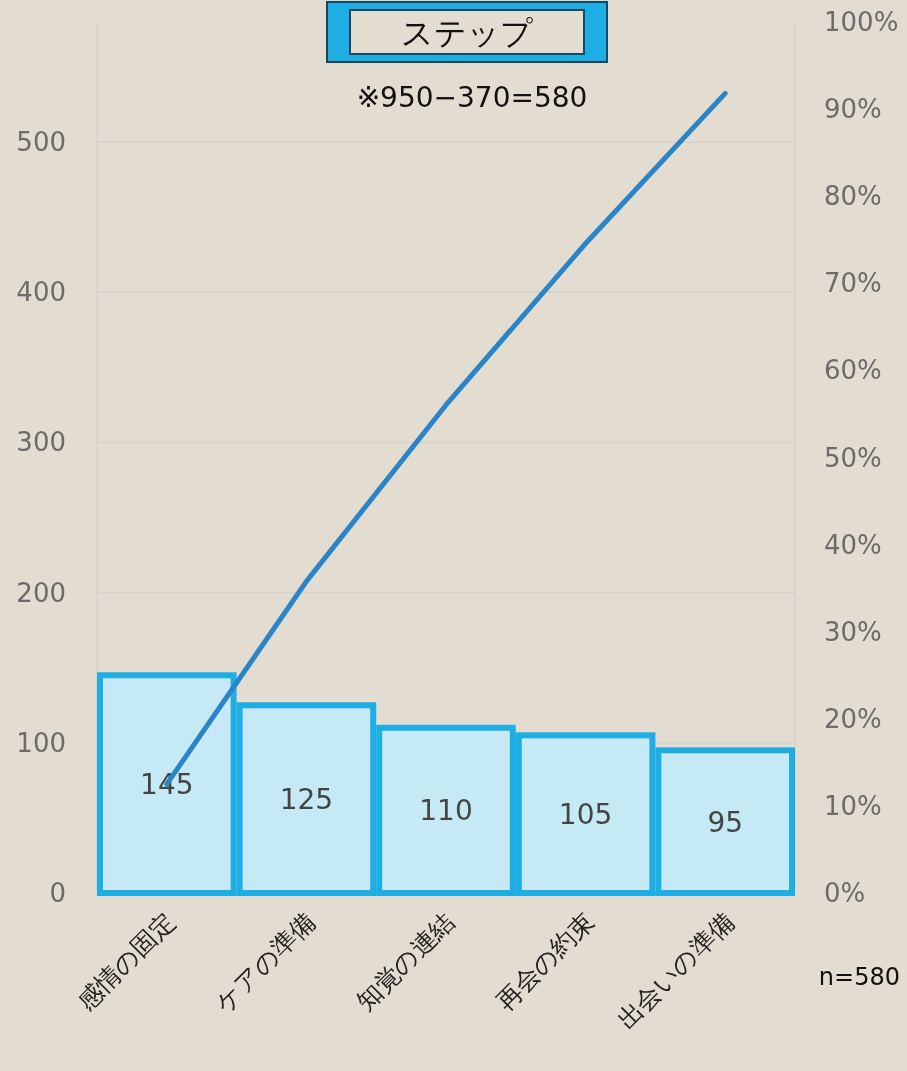  I want to click on y2-tick-label: 70%, so click(853, 283).